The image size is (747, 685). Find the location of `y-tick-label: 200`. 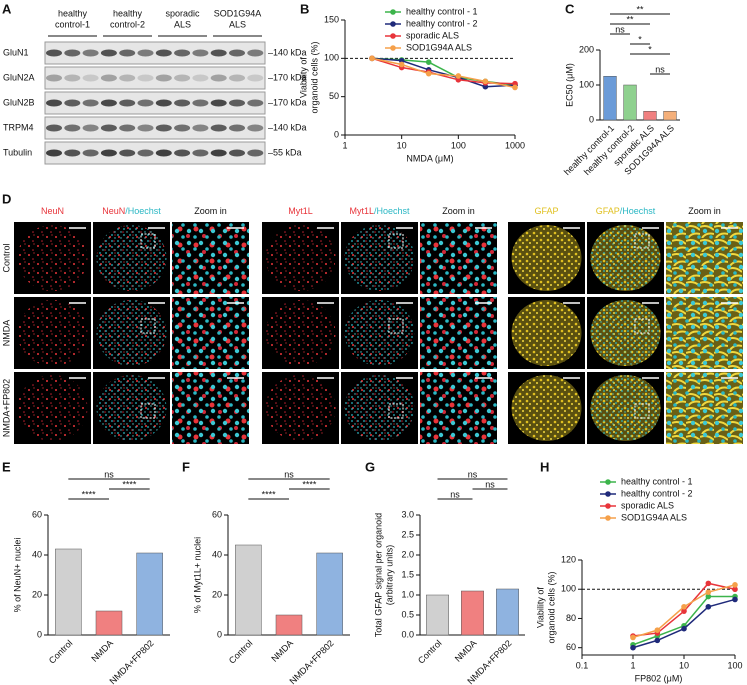

y-tick-label: 200 is located at coordinates (586, 49).